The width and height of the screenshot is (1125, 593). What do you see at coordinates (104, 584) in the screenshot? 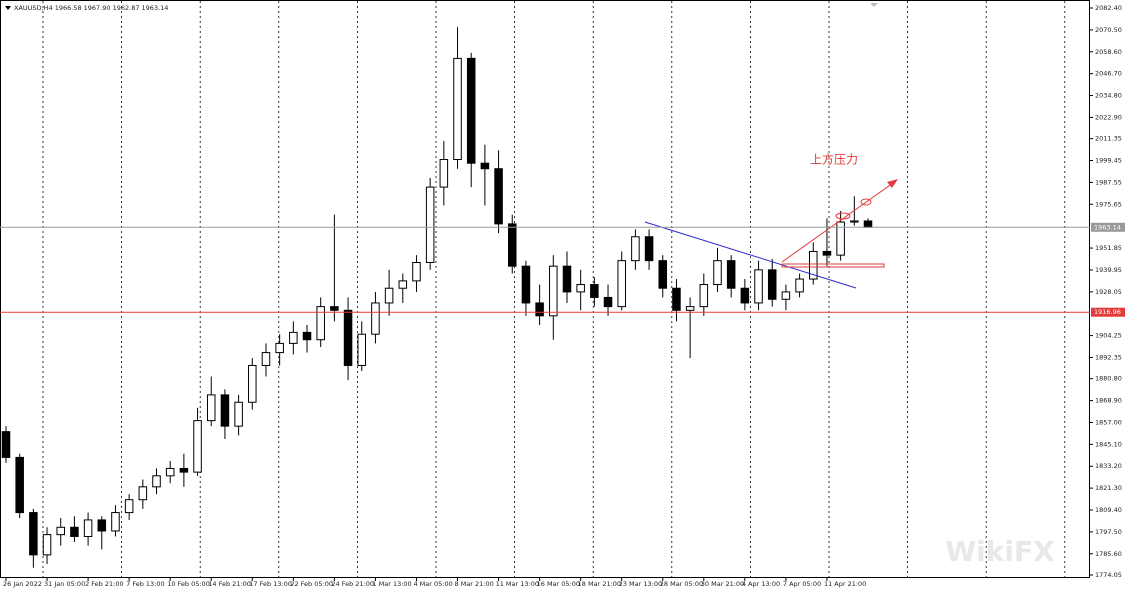
I see `x-tick-label: 2 Feb 21:00` at bounding box center [104, 584].